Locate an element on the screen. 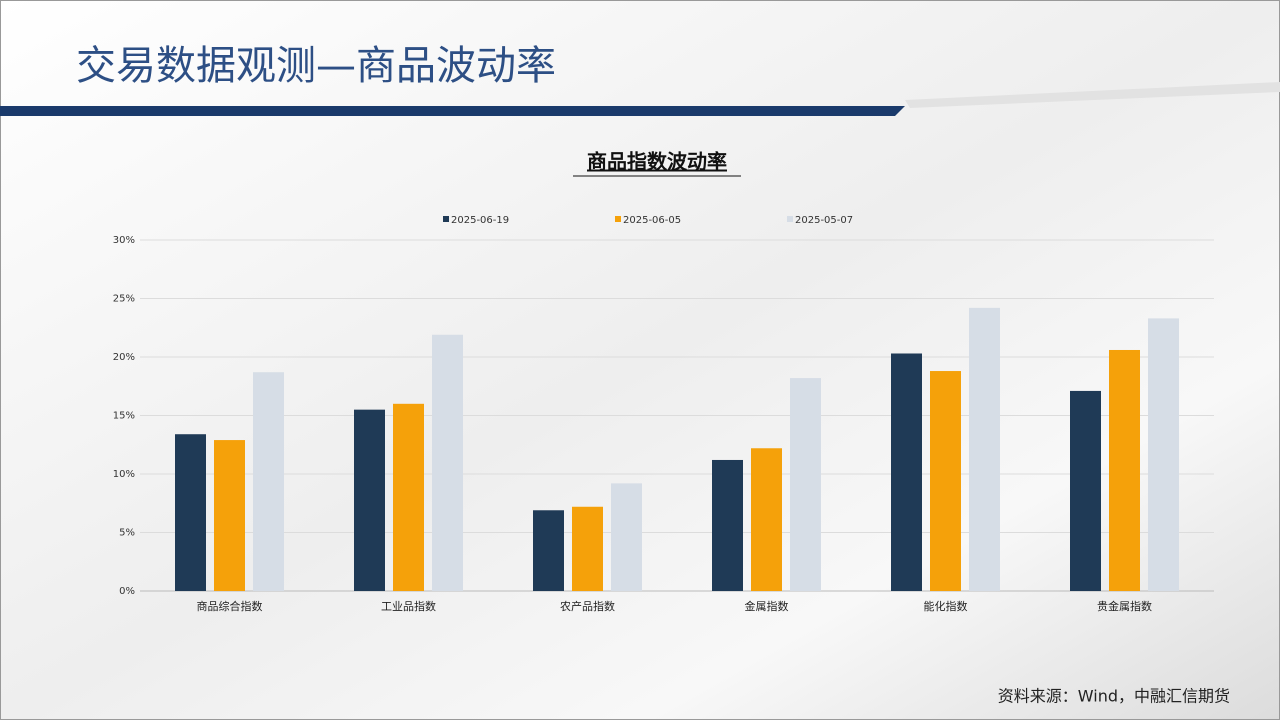 The height and width of the screenshot is (720, 1280). header-band-light is located at coordinates (1092, 95).